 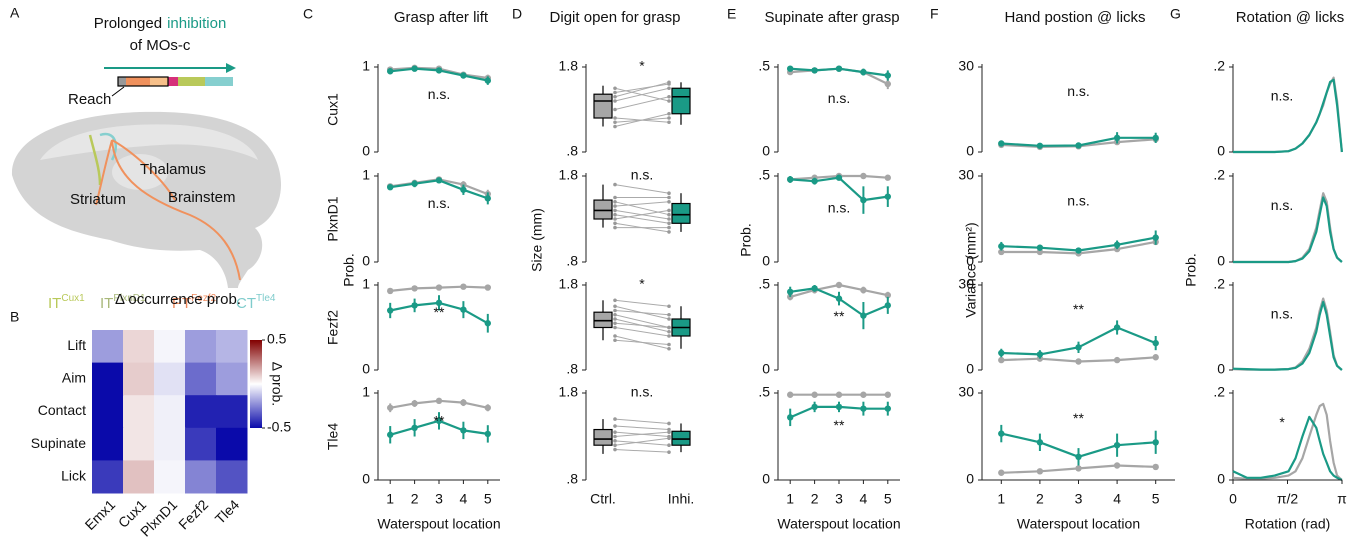 What do you see at coordinates (366, 66) in the screenshot?
I see `y-tick-label: 1` at bounding box center [366, 66].